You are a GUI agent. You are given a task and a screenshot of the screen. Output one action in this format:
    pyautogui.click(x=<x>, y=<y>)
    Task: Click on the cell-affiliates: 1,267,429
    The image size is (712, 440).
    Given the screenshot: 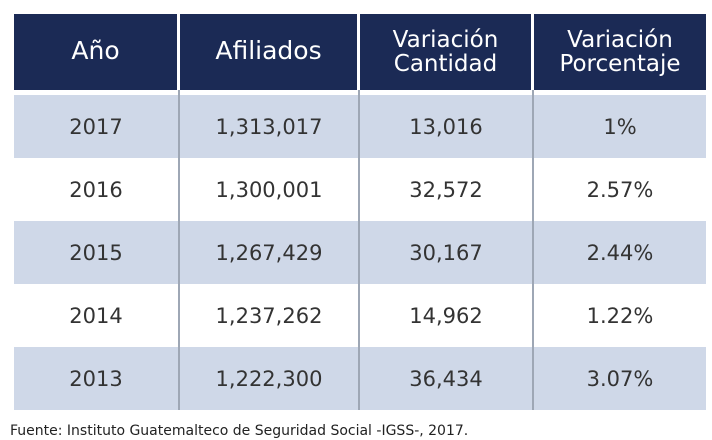 What is the action you would take?
    pyautogui.click(x=270, y=252)
    